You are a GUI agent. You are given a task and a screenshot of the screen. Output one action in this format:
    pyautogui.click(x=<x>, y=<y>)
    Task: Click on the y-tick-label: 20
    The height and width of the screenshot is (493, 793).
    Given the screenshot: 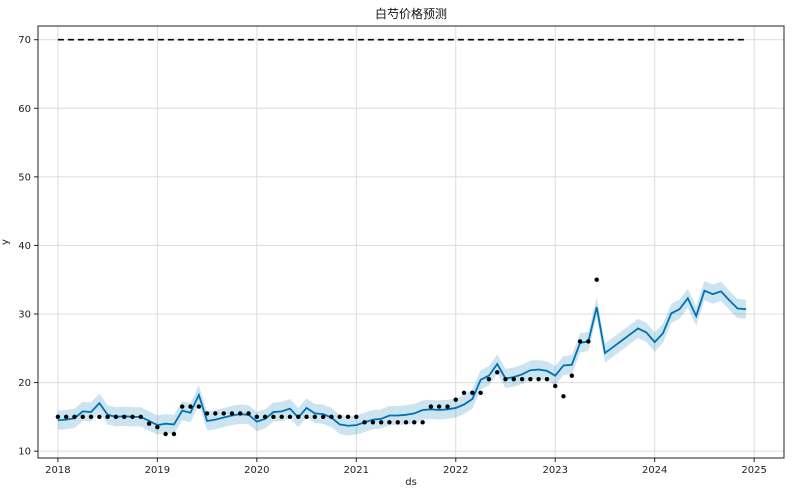 What is the action you would take?
    pyautogui.click(x=24, y=383)
    